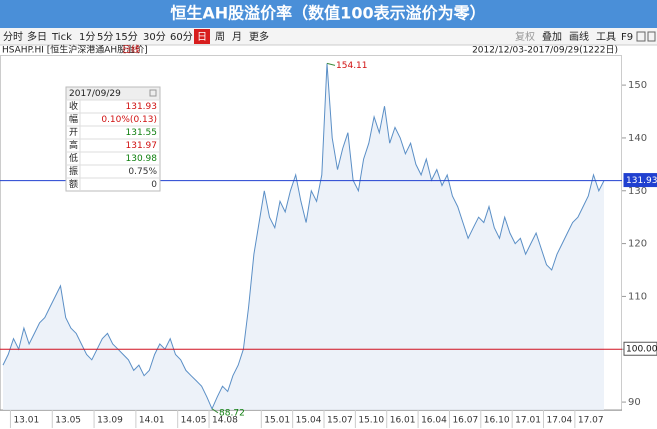  What do you see at coordinates (129, 120) in the screenshot?
I see `info-value: 0.10%(0.13)` at bounding box center [129, 120].